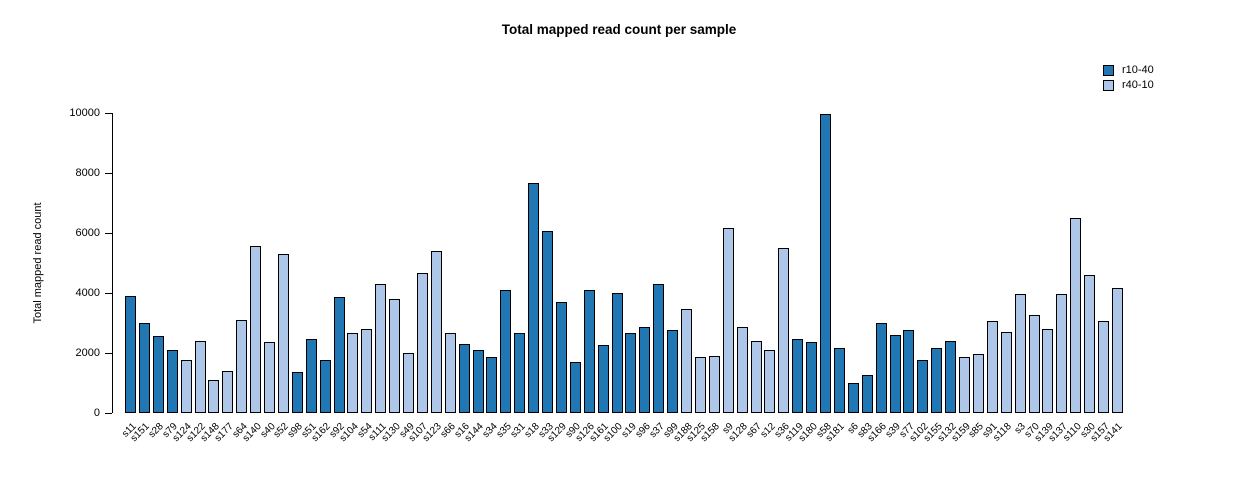  I want to click on bar-s91, so click(992, 367).